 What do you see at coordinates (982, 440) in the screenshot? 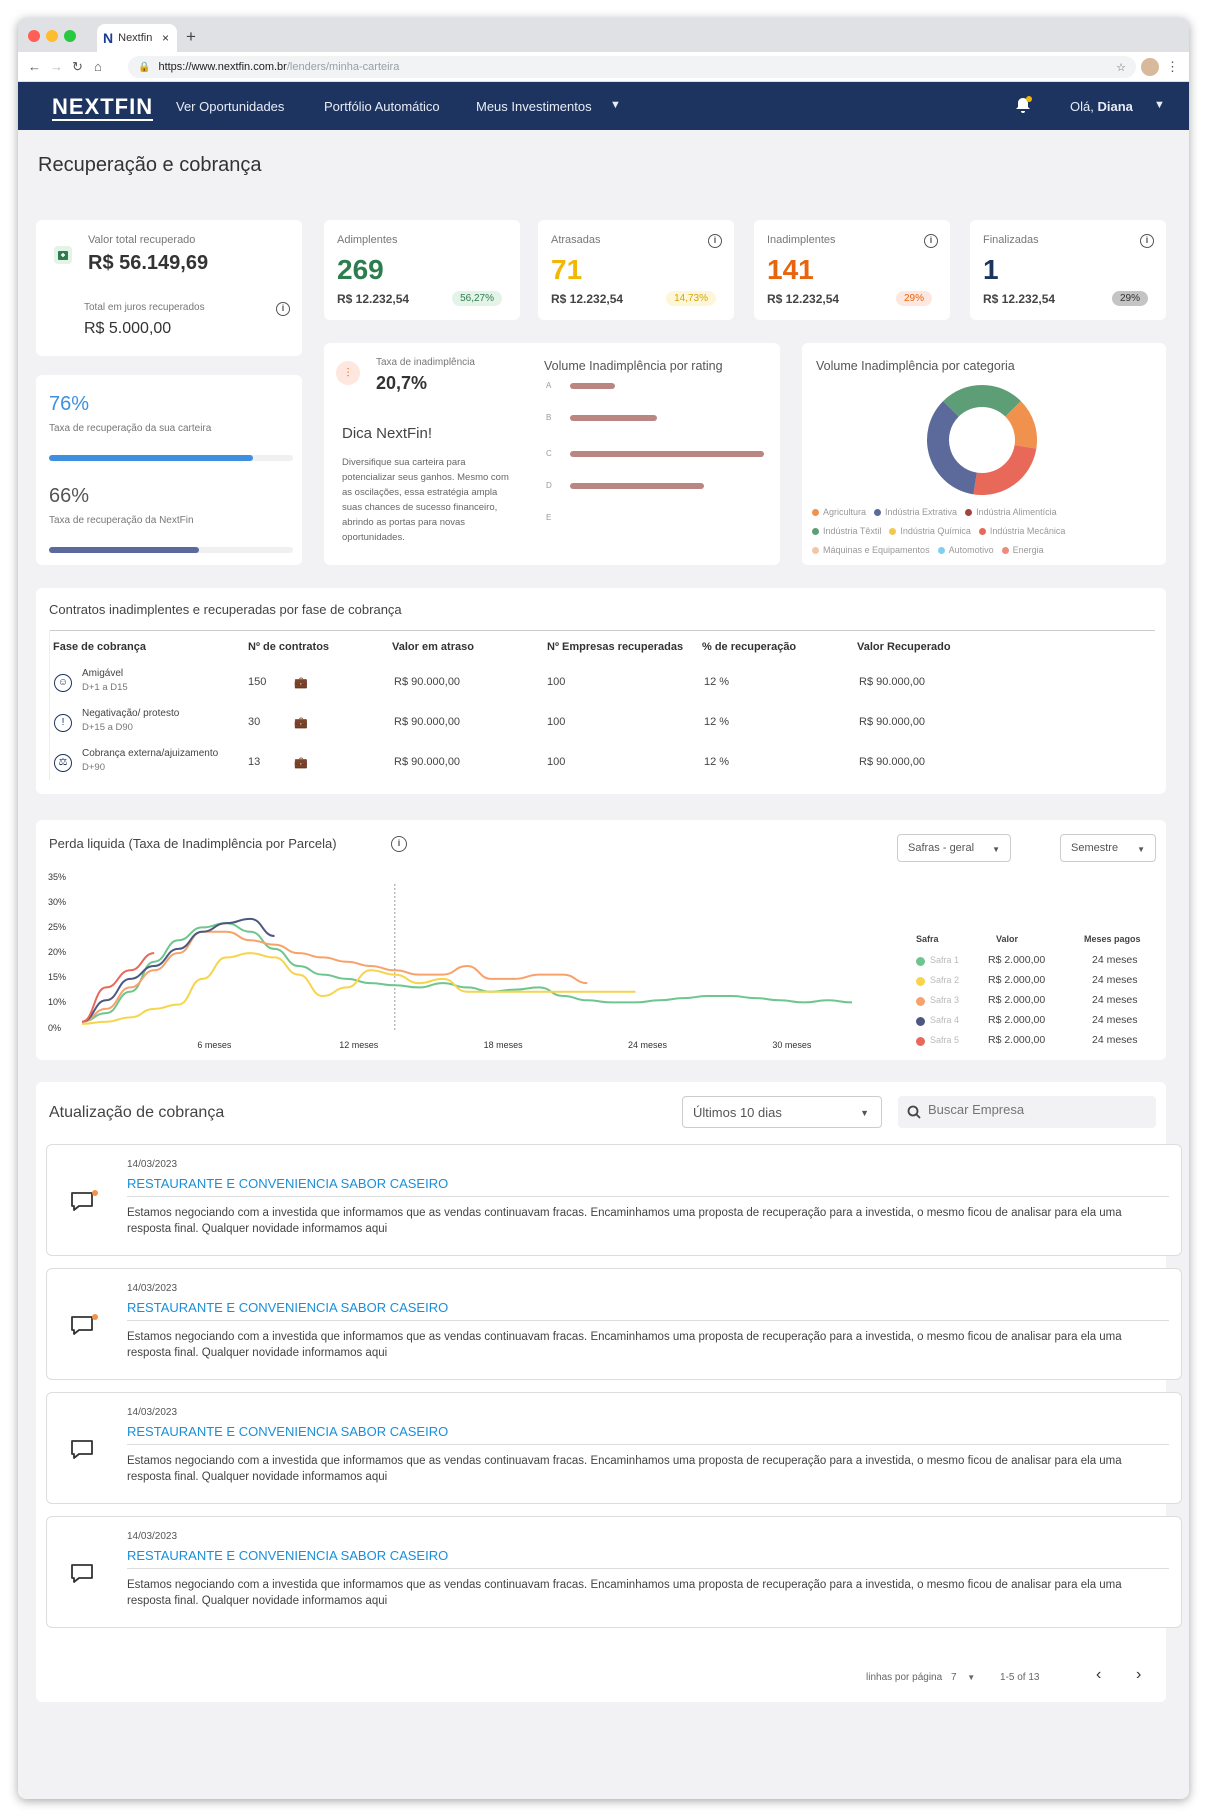
I see `category-donut-chart` at bounding box center [982, 440].